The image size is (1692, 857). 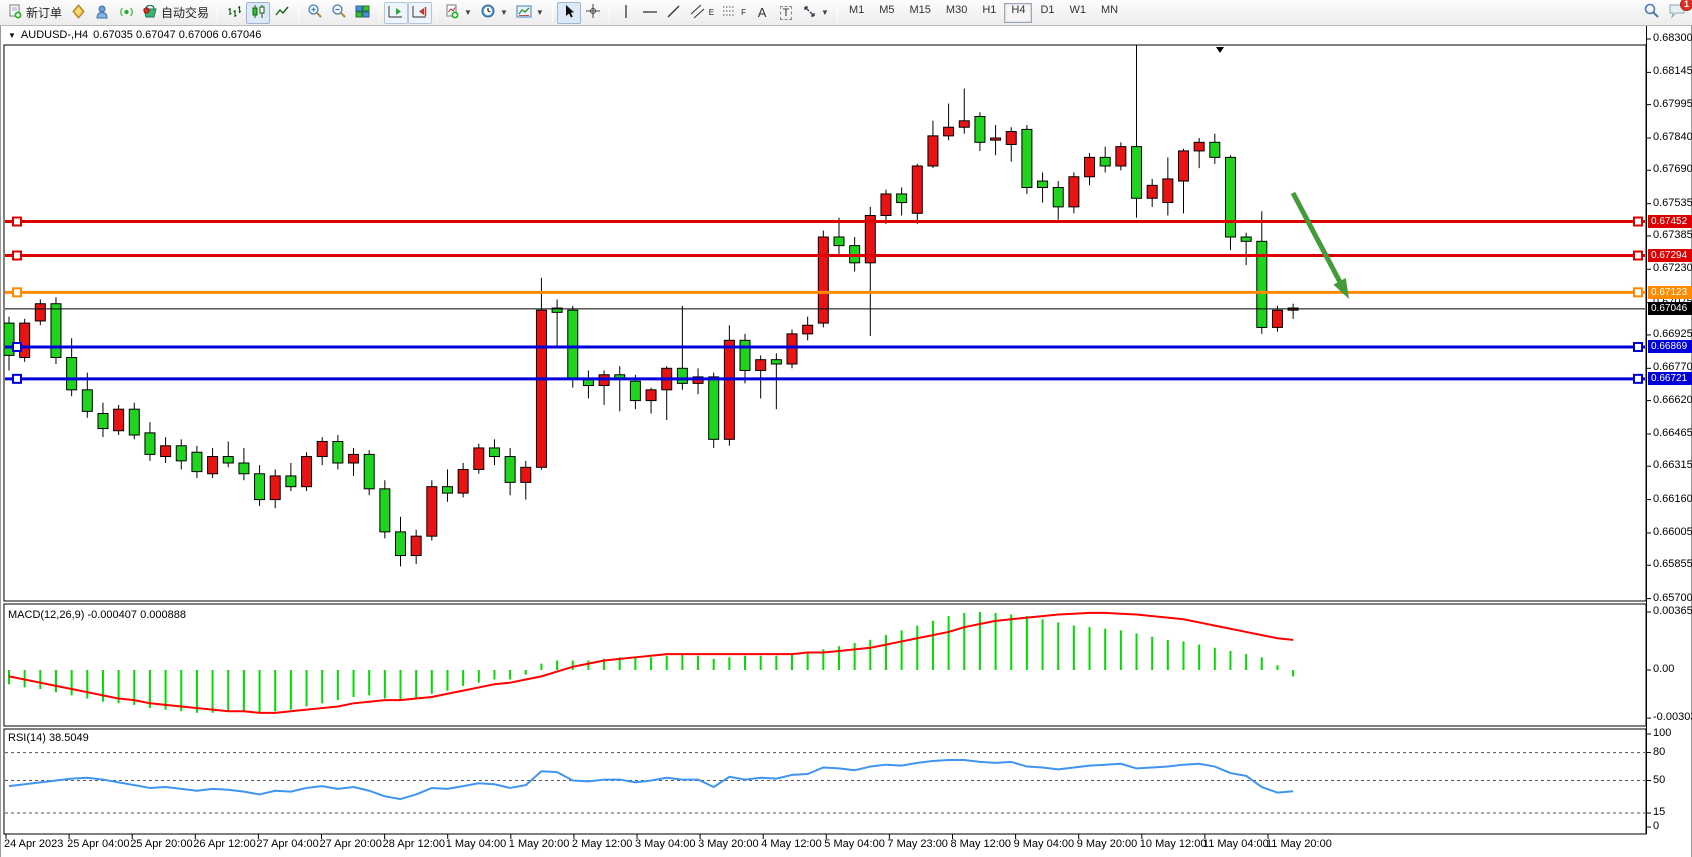 I want to click on timeframe-D1: D1, so click(x=1047, y=9).